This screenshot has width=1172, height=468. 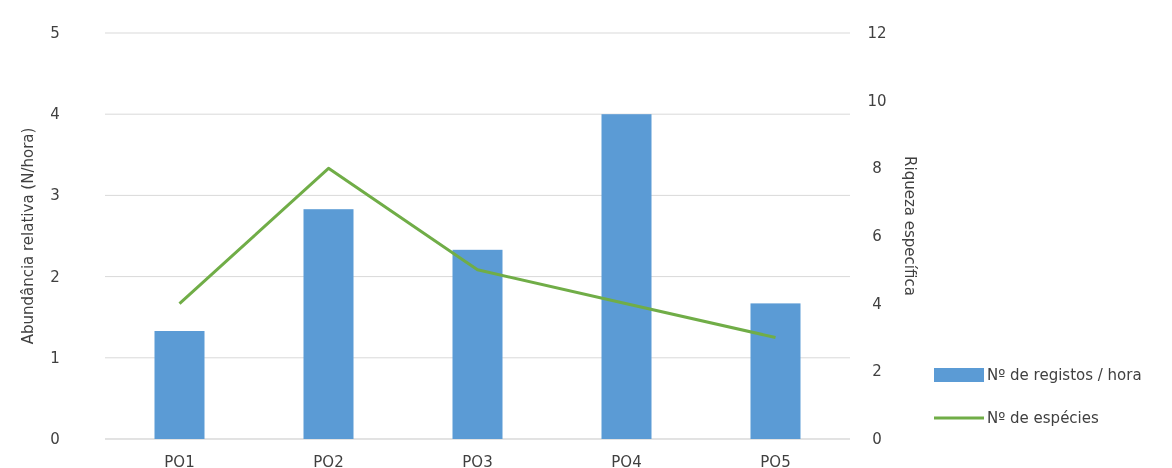 I want to click on y2-tick-label: 0, so click(x=877, y=439).